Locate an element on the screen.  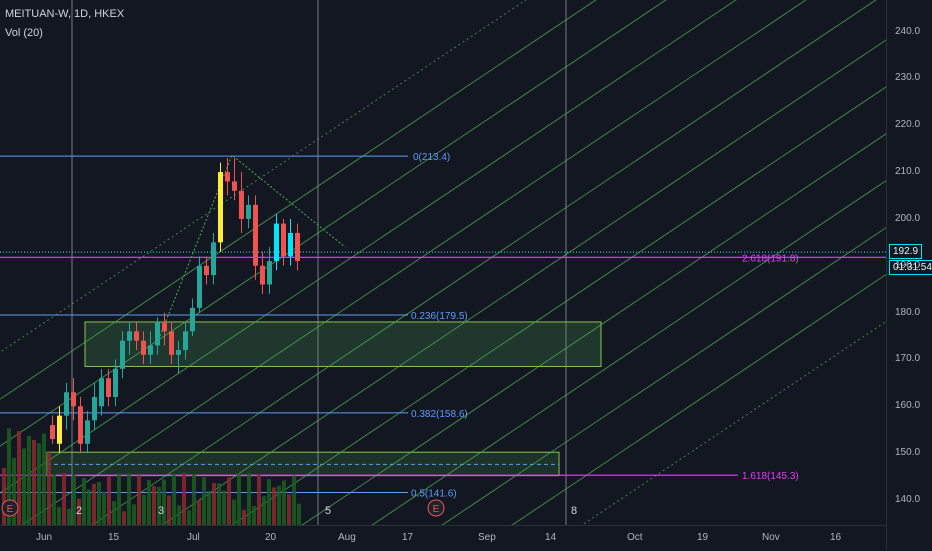
price-tick-label: 240.0 is located at coordinates (908, 31).